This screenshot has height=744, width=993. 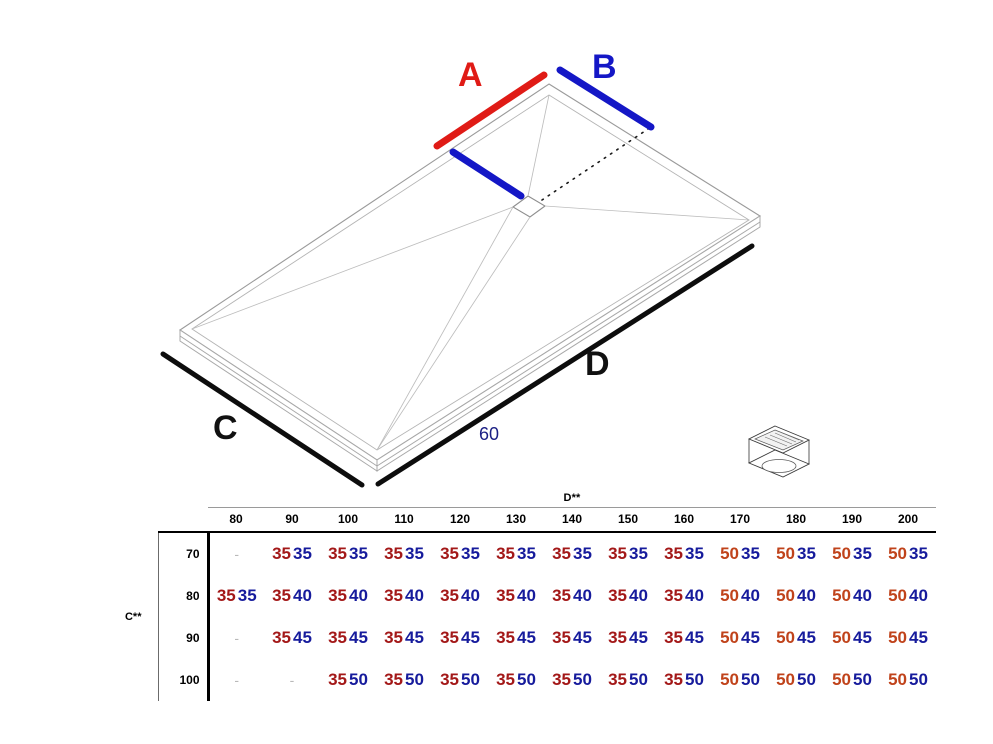 I want to click on column-header-180: 180, so click(x=796, y=520).